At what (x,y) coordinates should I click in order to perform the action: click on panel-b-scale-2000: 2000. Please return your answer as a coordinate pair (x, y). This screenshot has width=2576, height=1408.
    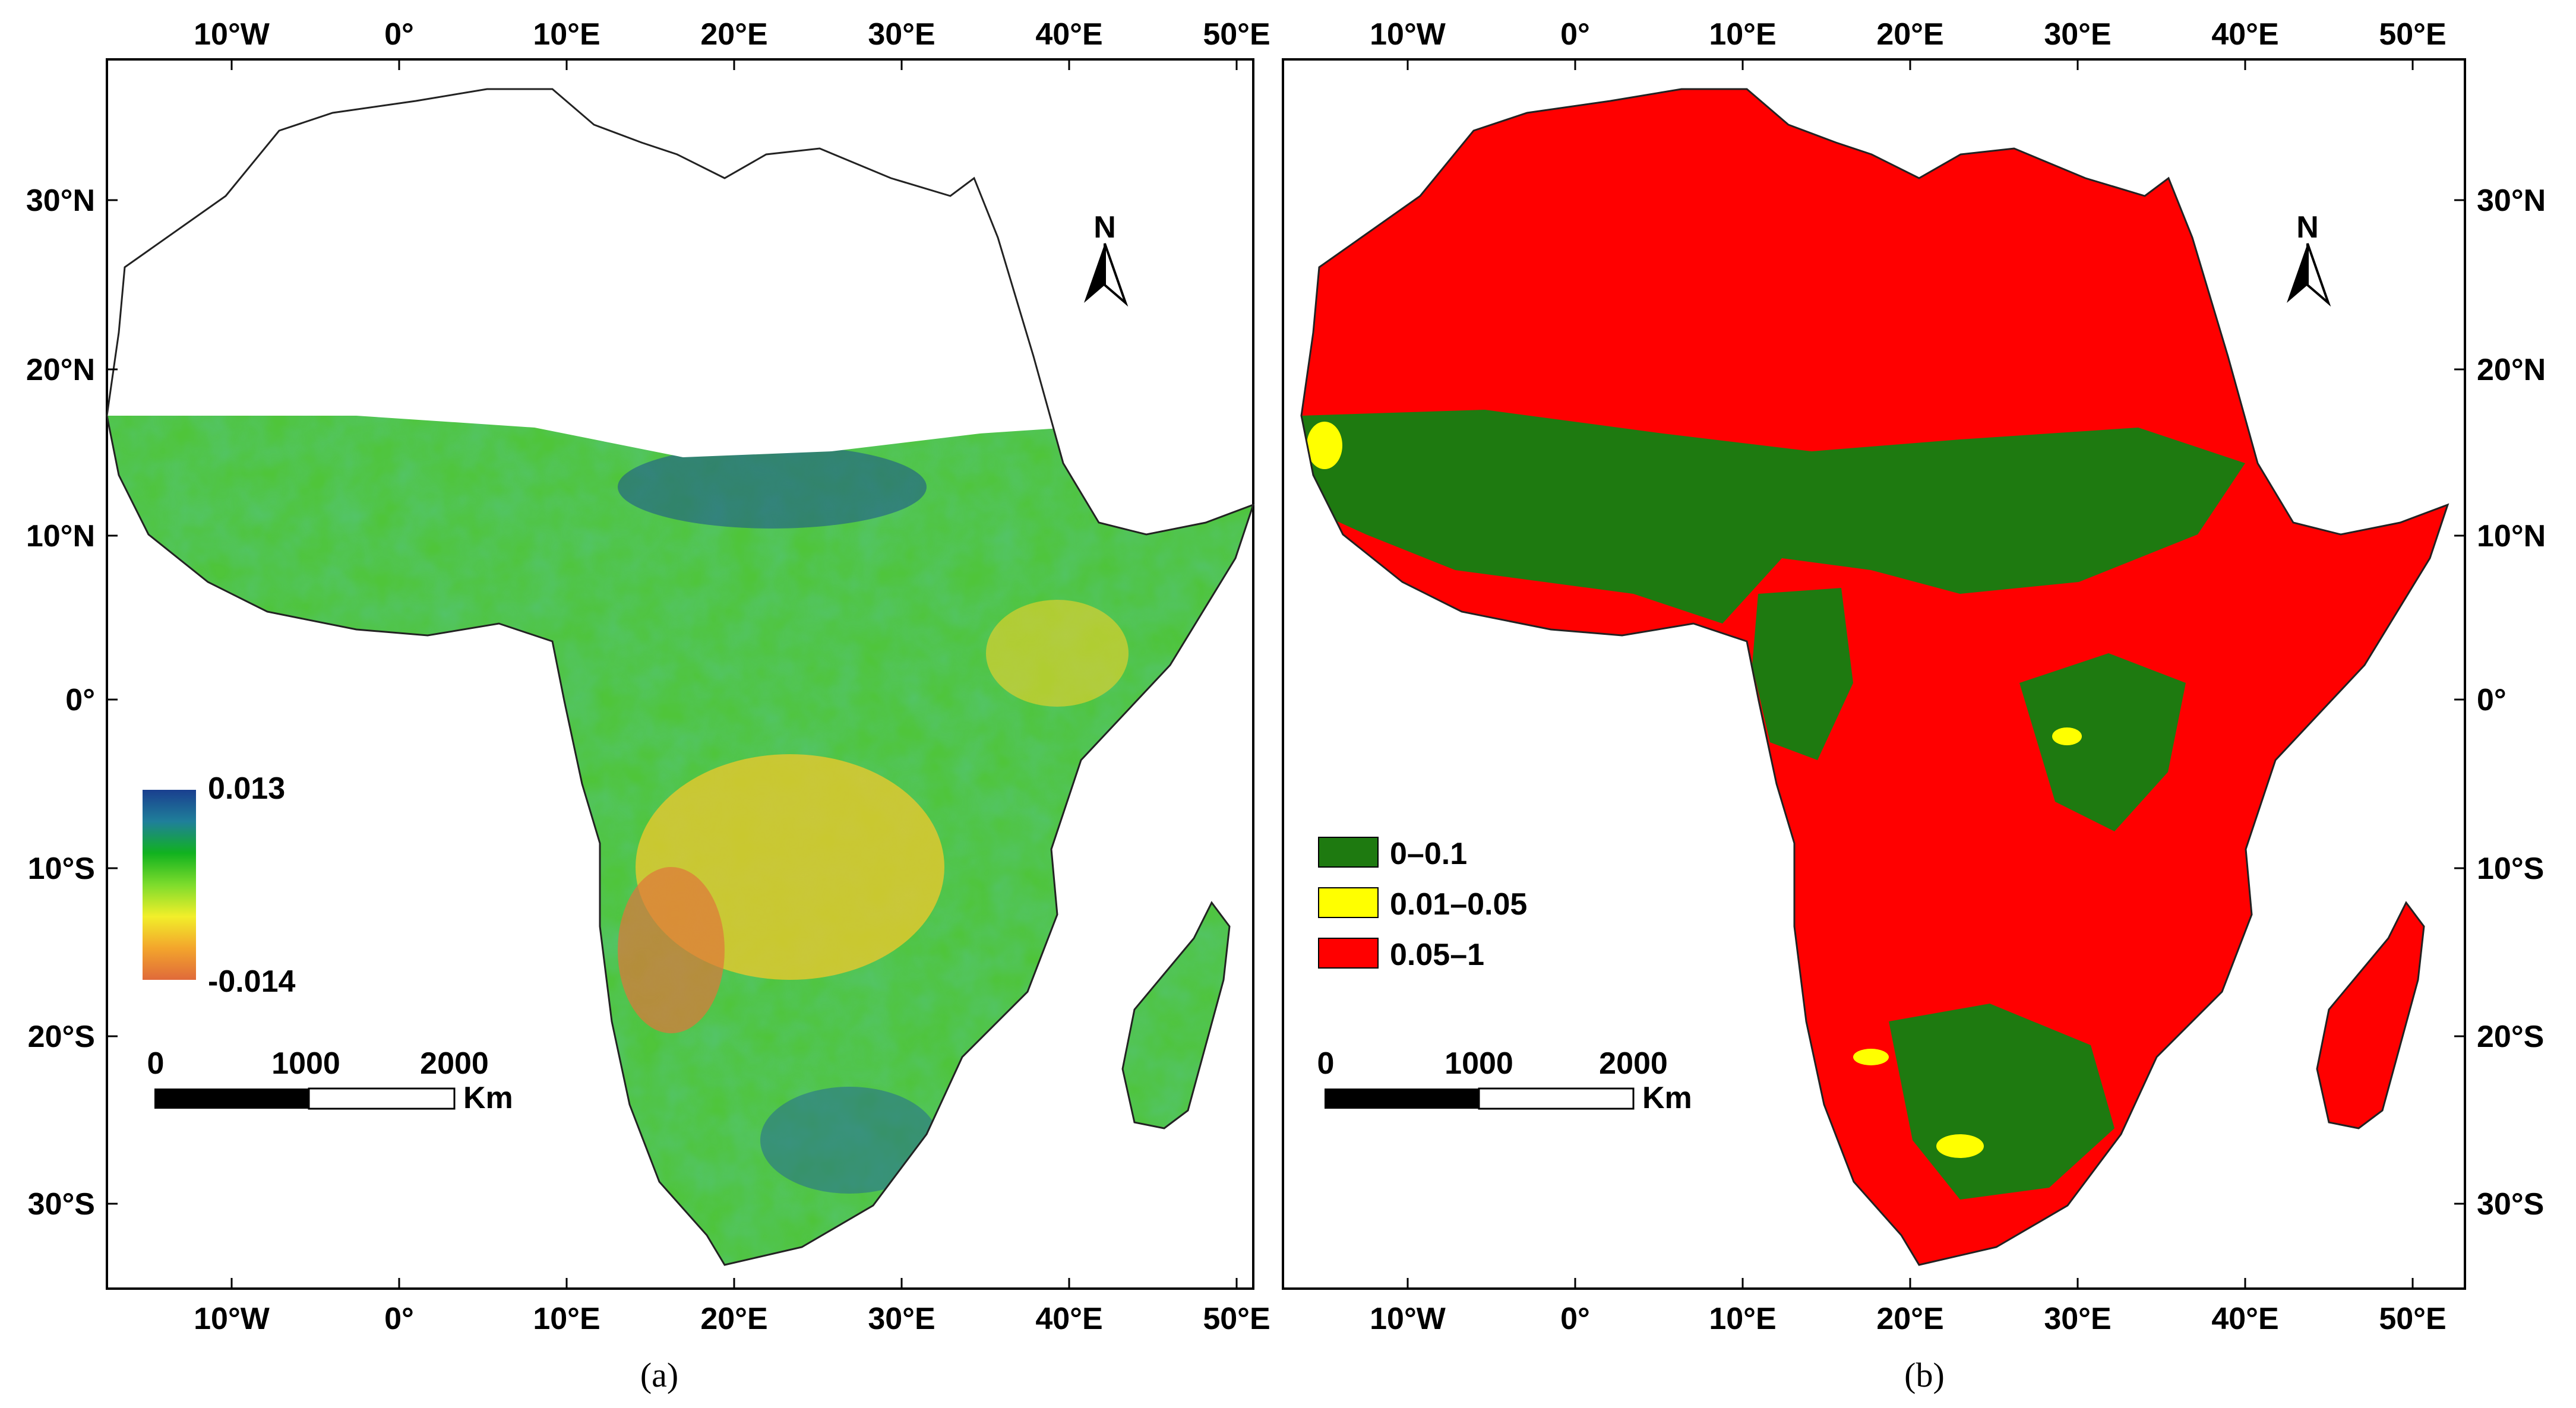
    Looking at the image, I should click on (1633, 1063).